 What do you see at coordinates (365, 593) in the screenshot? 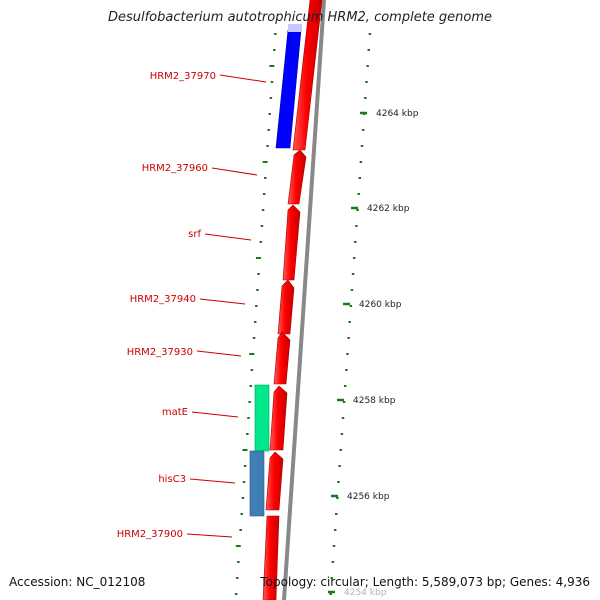
I see `kbp-tick-label: 4254 kbp` at bounding box center [365, 593].